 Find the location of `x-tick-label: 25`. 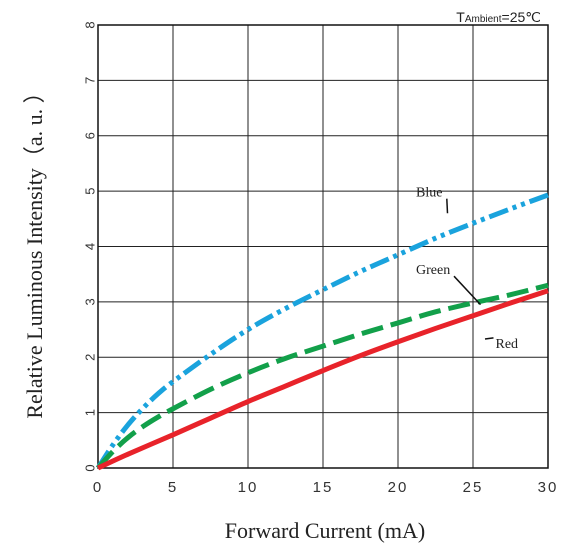

x-tick-label: 25 is located at coordinates (473, 487).